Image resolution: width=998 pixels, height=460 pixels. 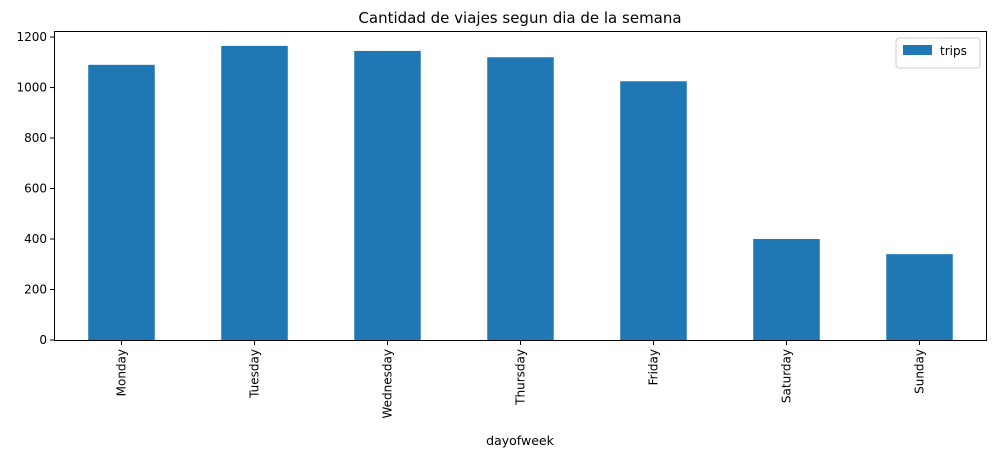 What do you see at coordinates (254, 192) in the screenshot?
I see `bar-tuesday` at bounding box center [254, 192].